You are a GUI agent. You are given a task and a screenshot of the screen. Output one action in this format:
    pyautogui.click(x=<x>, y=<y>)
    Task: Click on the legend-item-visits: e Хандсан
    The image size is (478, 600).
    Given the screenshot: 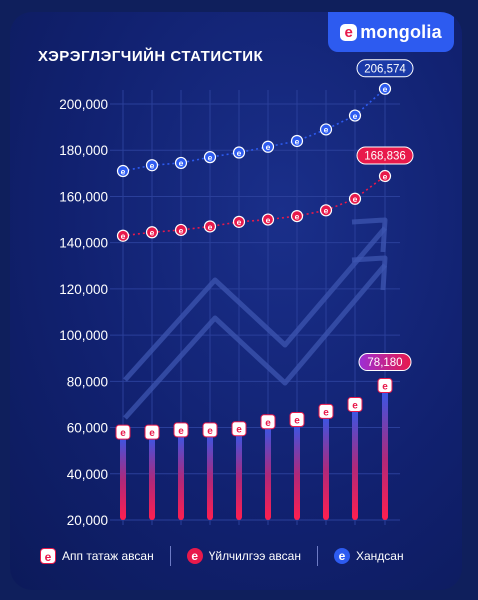 What is the action you would take?
    pyautogui.click(x=368, y=556)
    